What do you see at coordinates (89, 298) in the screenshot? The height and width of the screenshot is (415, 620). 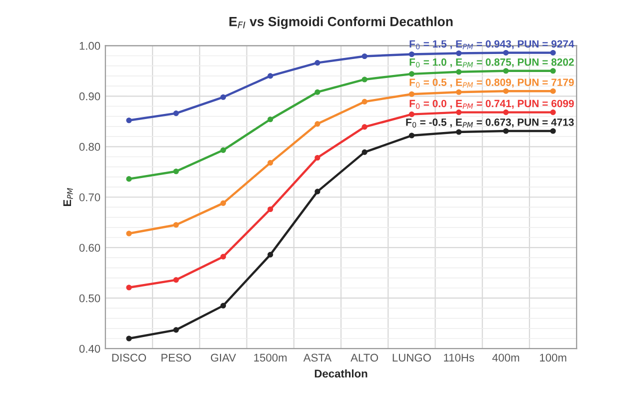 I see `y-tick-label: 0.50` at bounding box center [89, 298].